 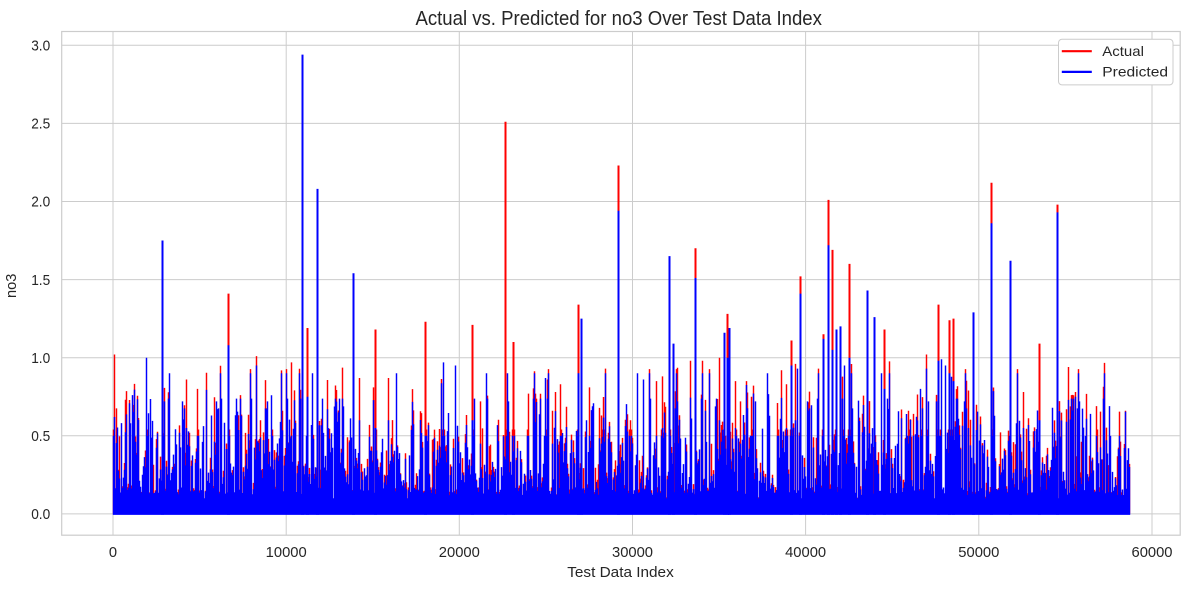 I want to click on svg-text: 10000, so click(x=286, y=553).